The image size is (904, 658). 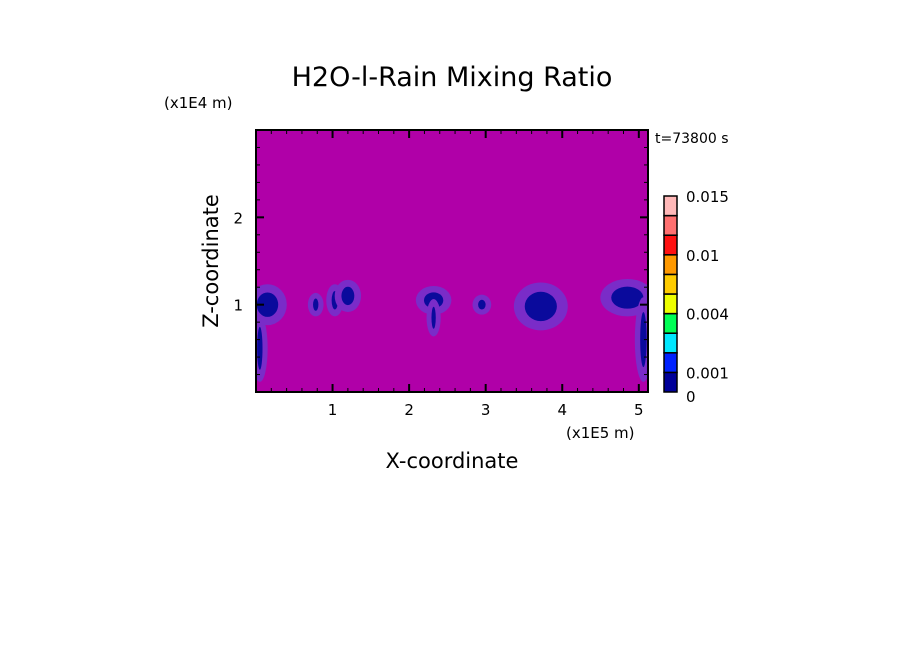 I want to click on x-tick-label: 4, so click(x=562, y=410).